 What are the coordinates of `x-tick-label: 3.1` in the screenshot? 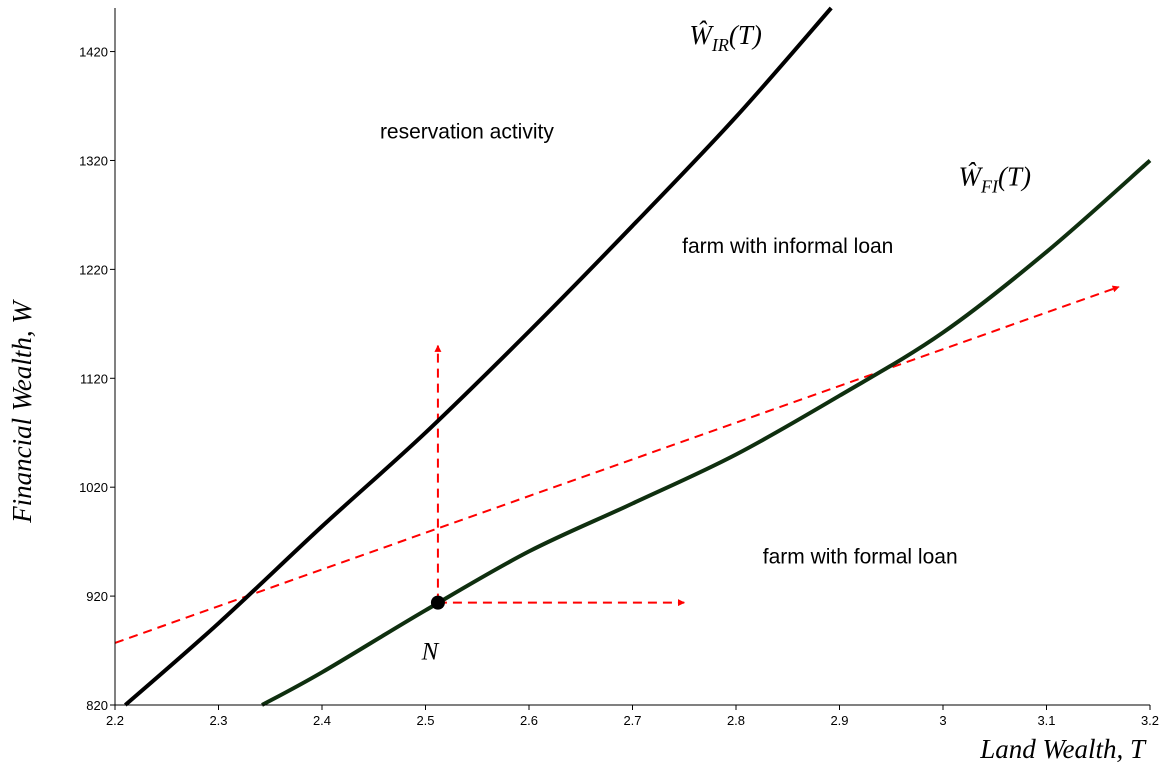 It's located at (1046, 720).